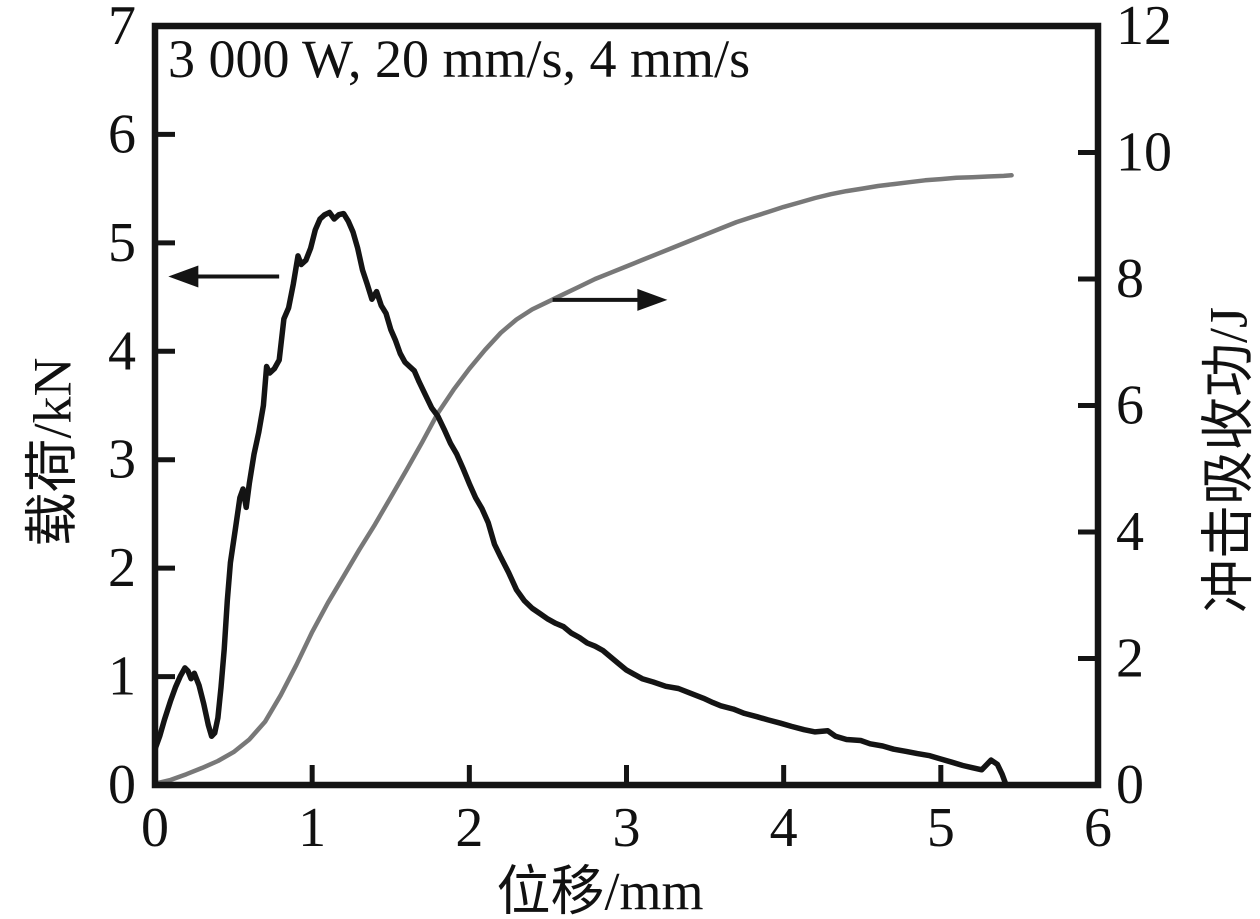 Image resolution: width=1260 pixels, height=919 pixels. I want to click on x-axis-title: 位移/mm, so click(600, 890).